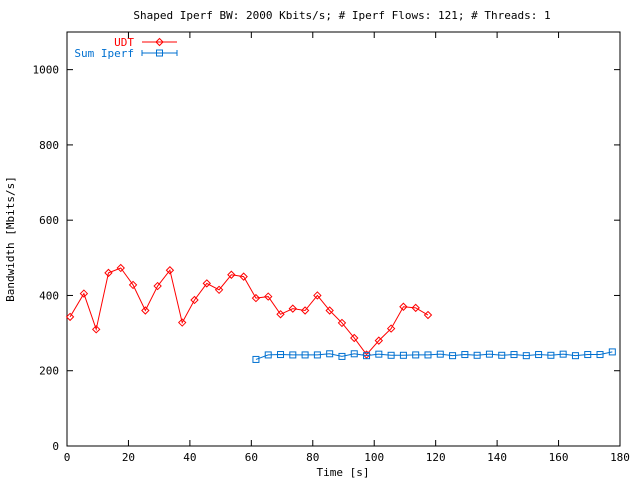 Image resolution: width=640 pixels, height=480 pixels. Describe the element at coordinates (67, 457) in the screenshot. I see `x-tick-label: 0` at that location.